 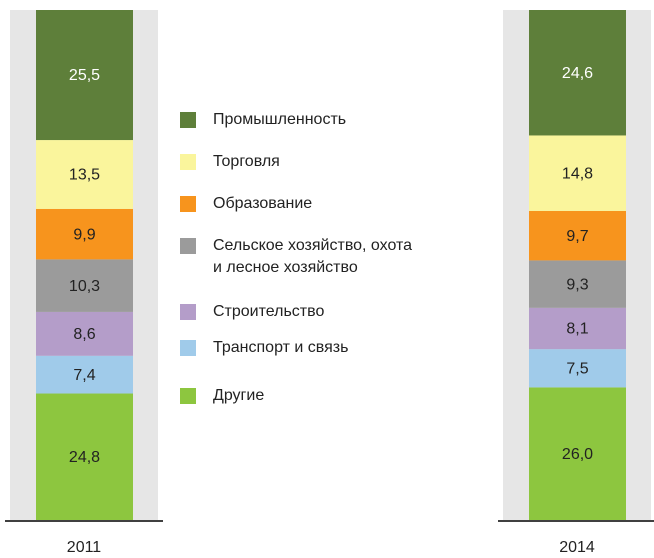 I want to click on data-label: 9,7, so click(x=577, y=236).